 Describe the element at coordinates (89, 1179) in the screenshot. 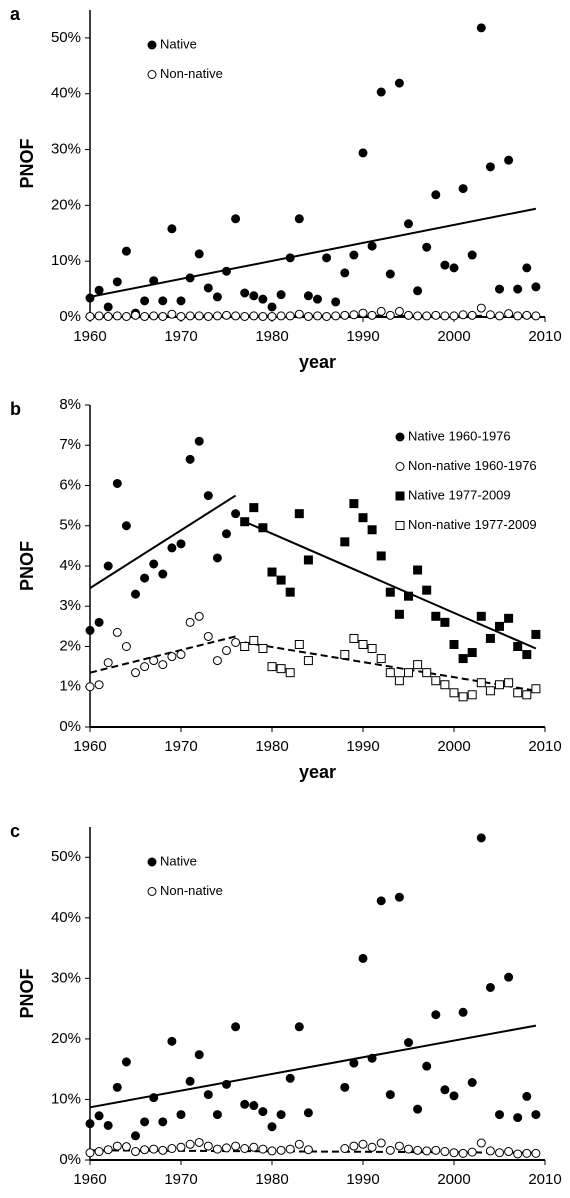

I see `x-tick-label: 1960` at that location.